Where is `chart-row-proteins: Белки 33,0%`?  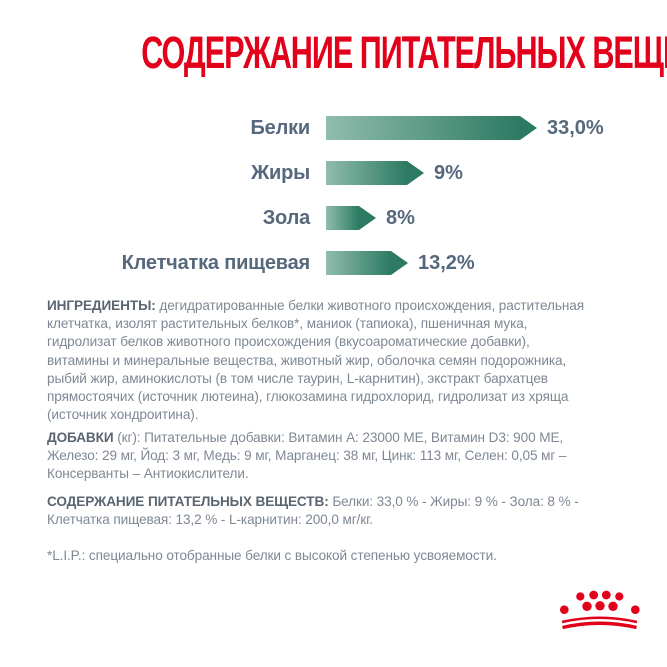
chart-row-proteins: Белки 33,0% is located at coordinates (347, 128).